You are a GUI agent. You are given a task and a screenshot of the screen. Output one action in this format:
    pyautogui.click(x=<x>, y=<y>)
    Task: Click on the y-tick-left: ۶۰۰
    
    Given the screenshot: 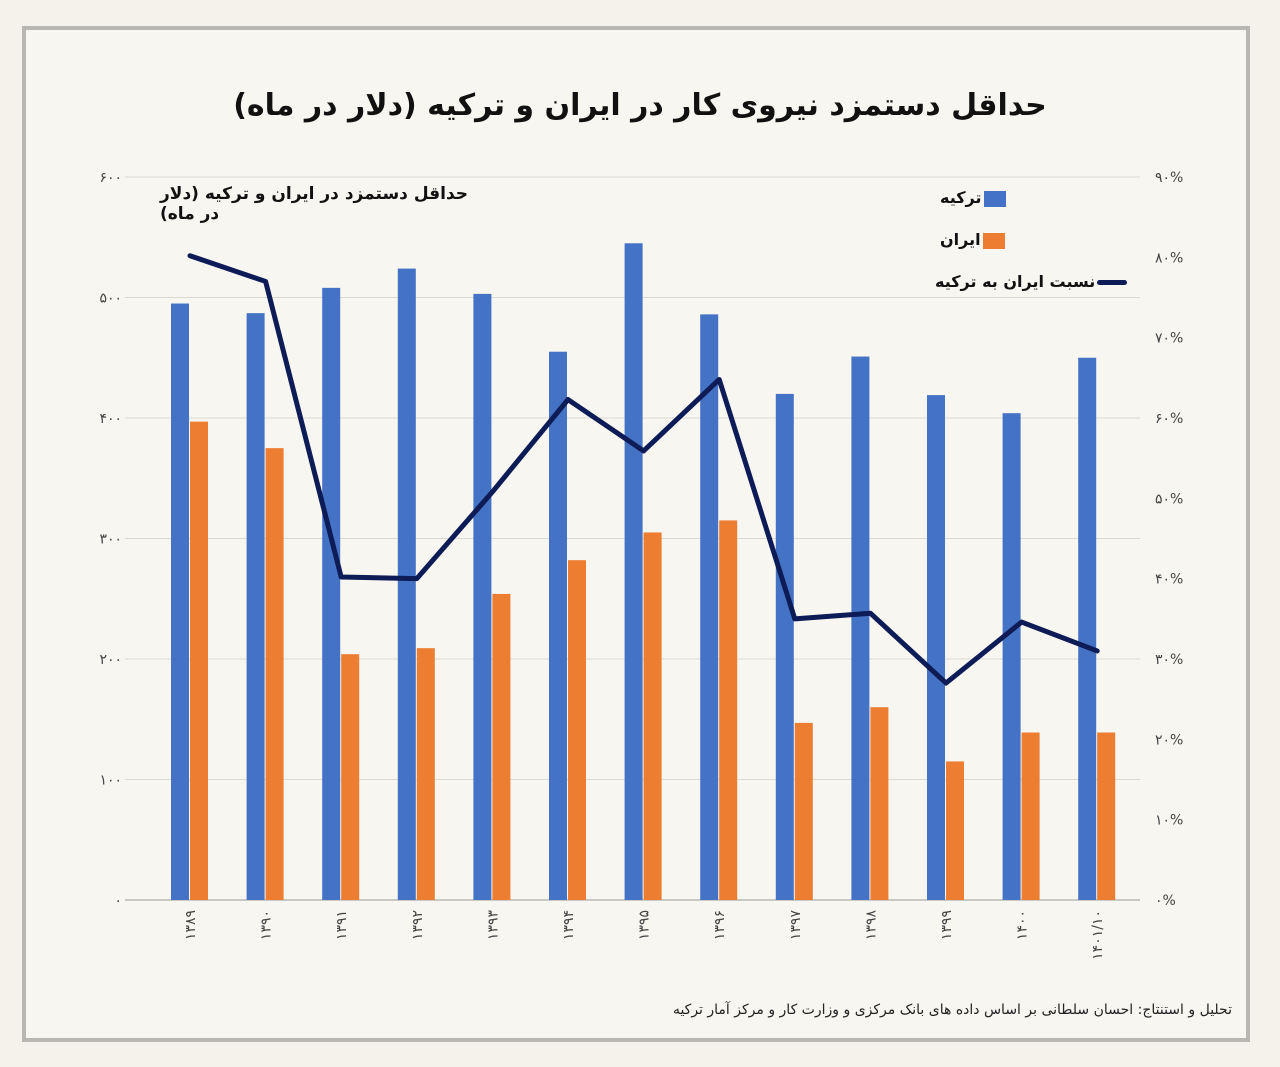 What is the action you would take?
    pyautogui.click(x=110, y=178)
    